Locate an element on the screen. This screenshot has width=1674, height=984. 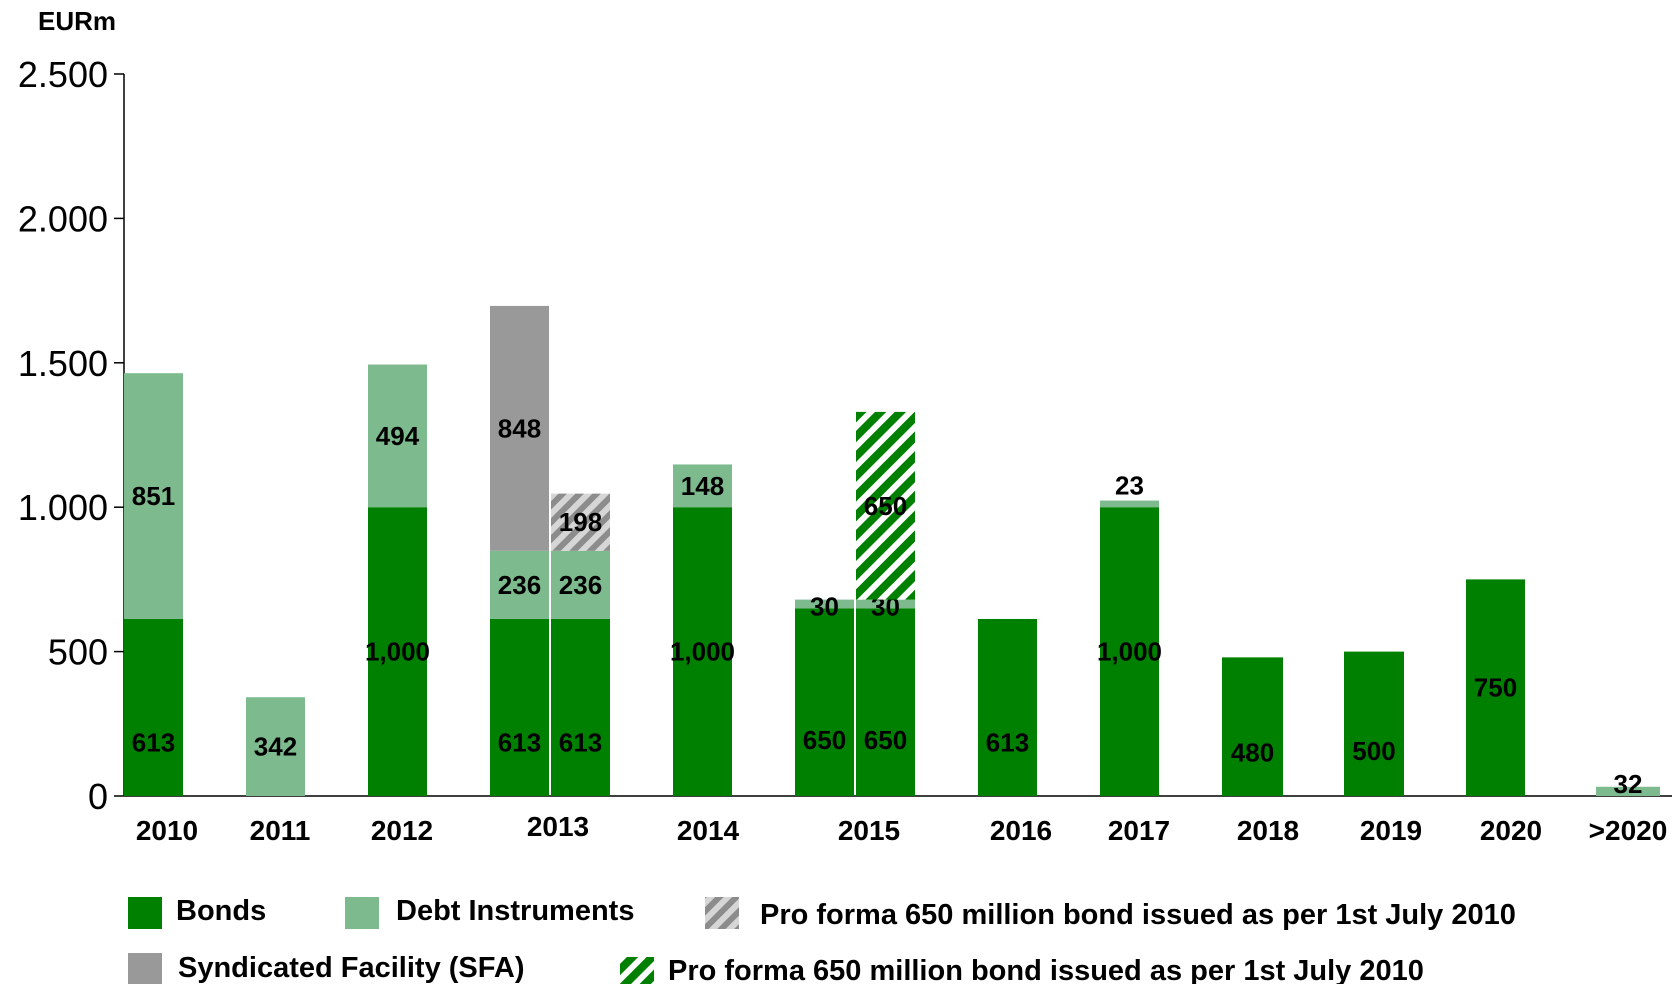
data-label: 23 is located at coordinates (1129, 486).